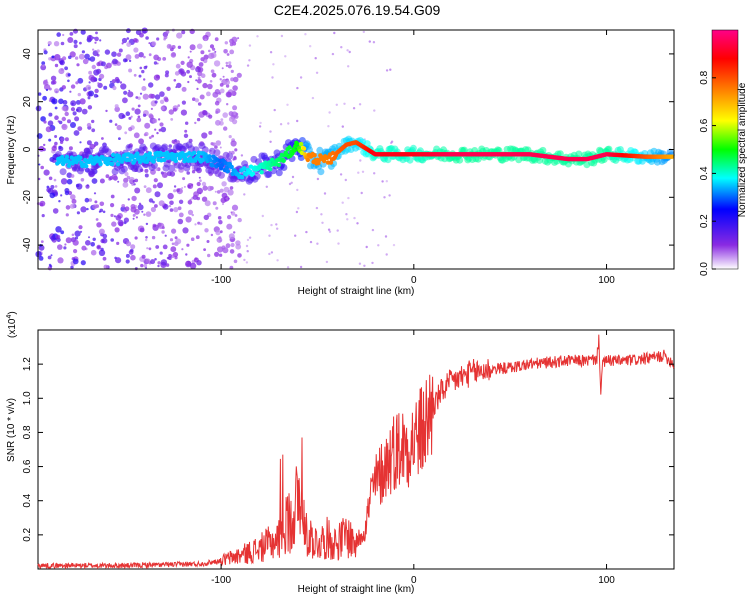 The image size is (750, 600). What do you see at coordinates (357, 10) in the screenshot?
I see `figure-title: C2E4.2025.076.19.54.G09` at bounding box center [357, 10].